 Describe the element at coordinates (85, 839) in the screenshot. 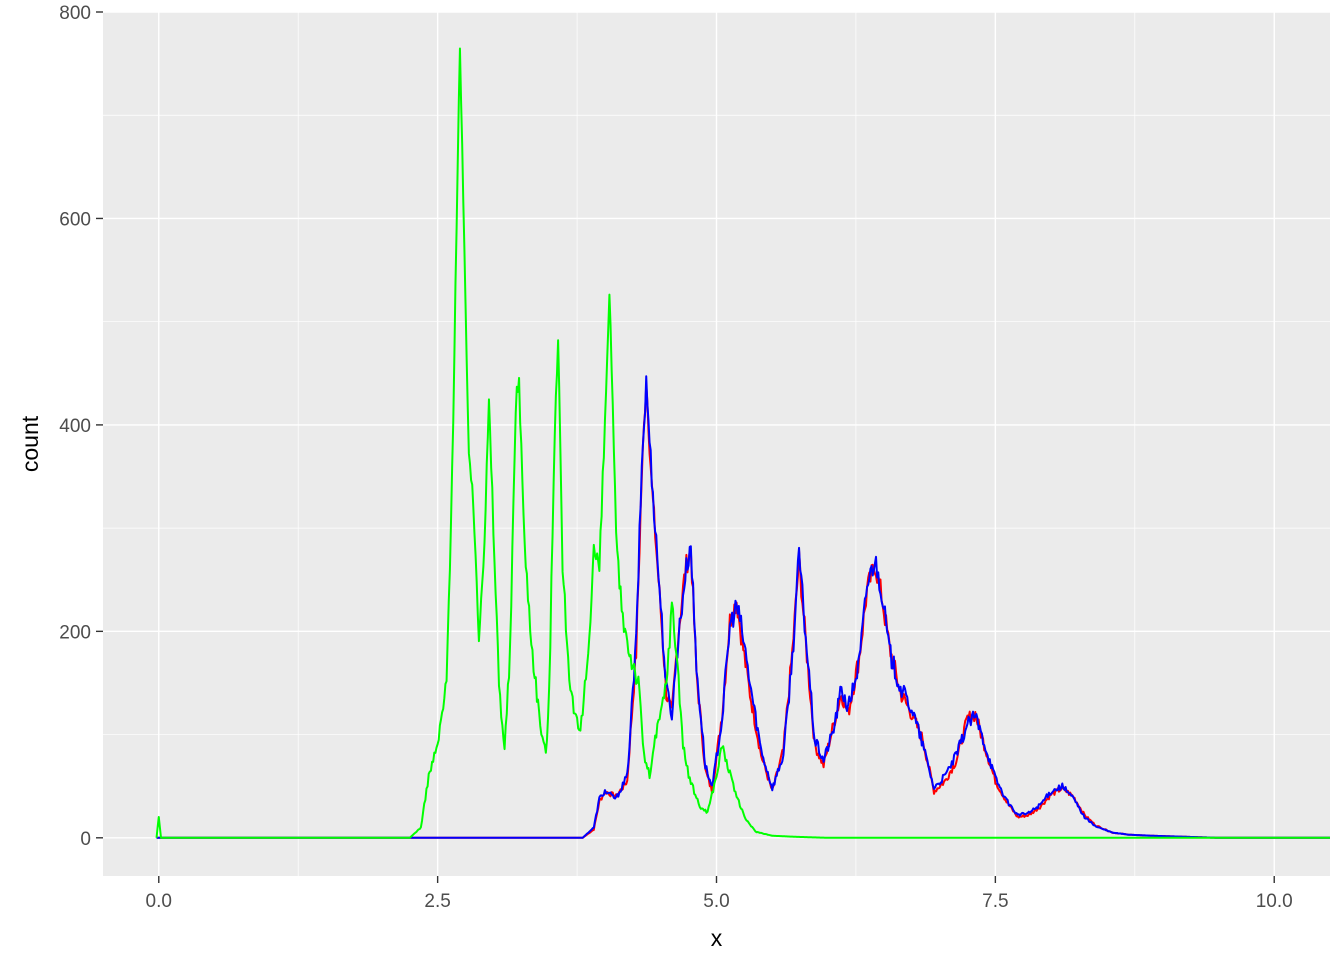

I see `y-tick-label: 0` at that location.